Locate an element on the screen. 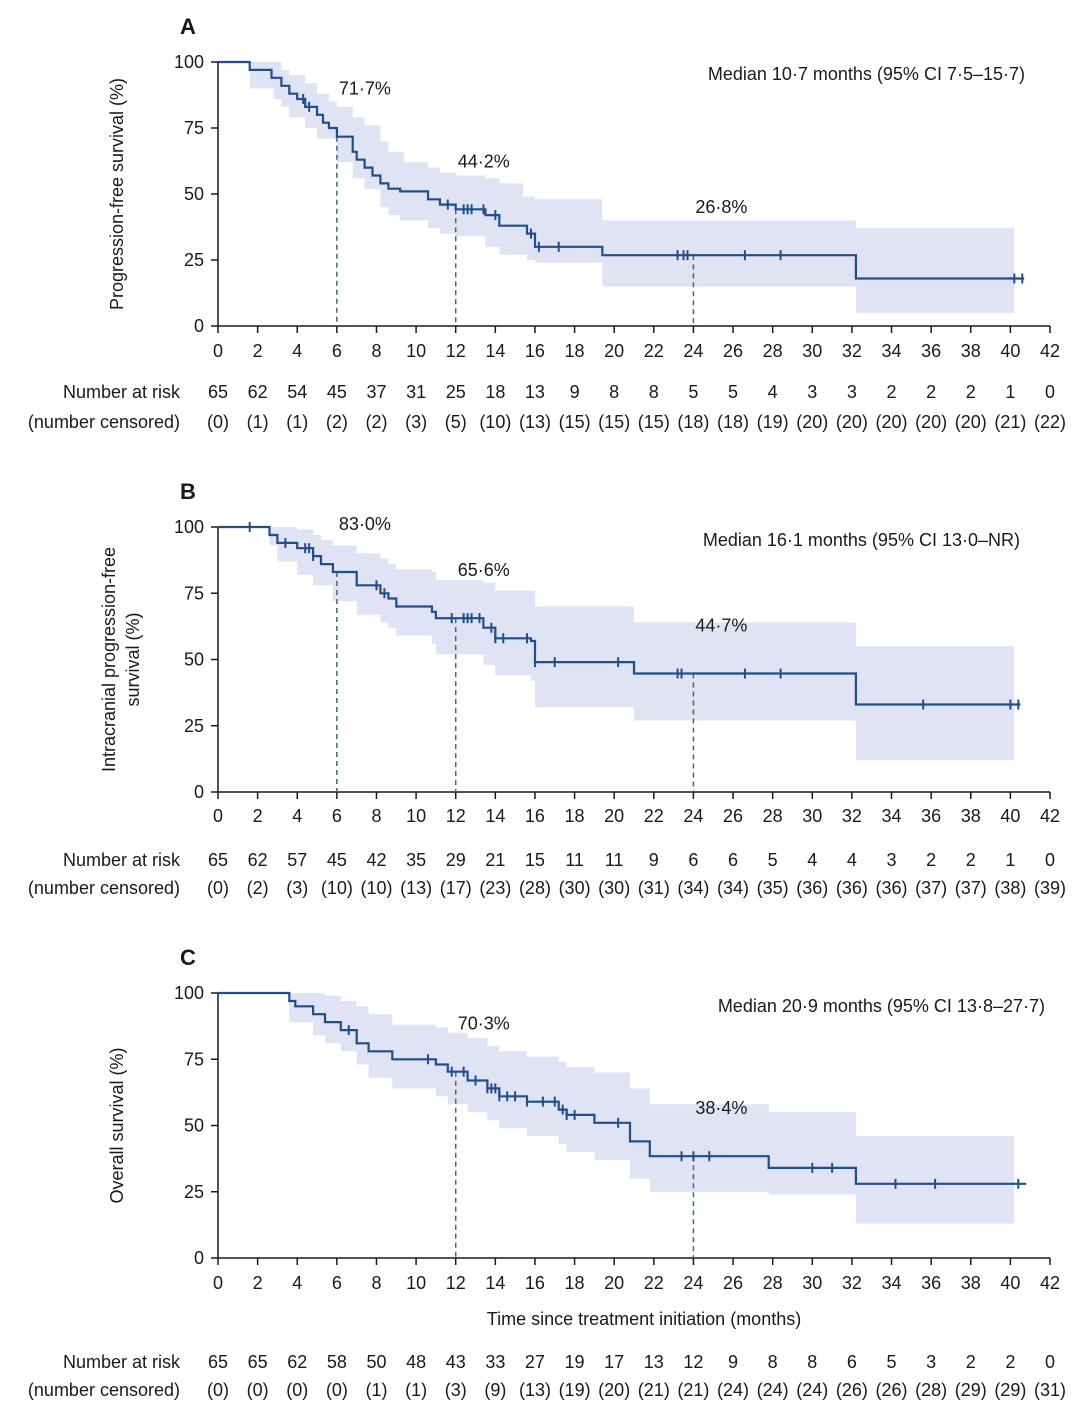 This screenshot has height=1417, width=1080. risk-count: 4 is located at coordinates (812, 860).